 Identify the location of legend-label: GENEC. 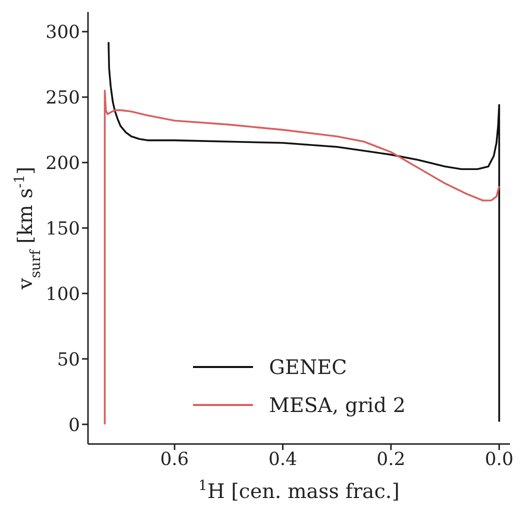
(308, 367).